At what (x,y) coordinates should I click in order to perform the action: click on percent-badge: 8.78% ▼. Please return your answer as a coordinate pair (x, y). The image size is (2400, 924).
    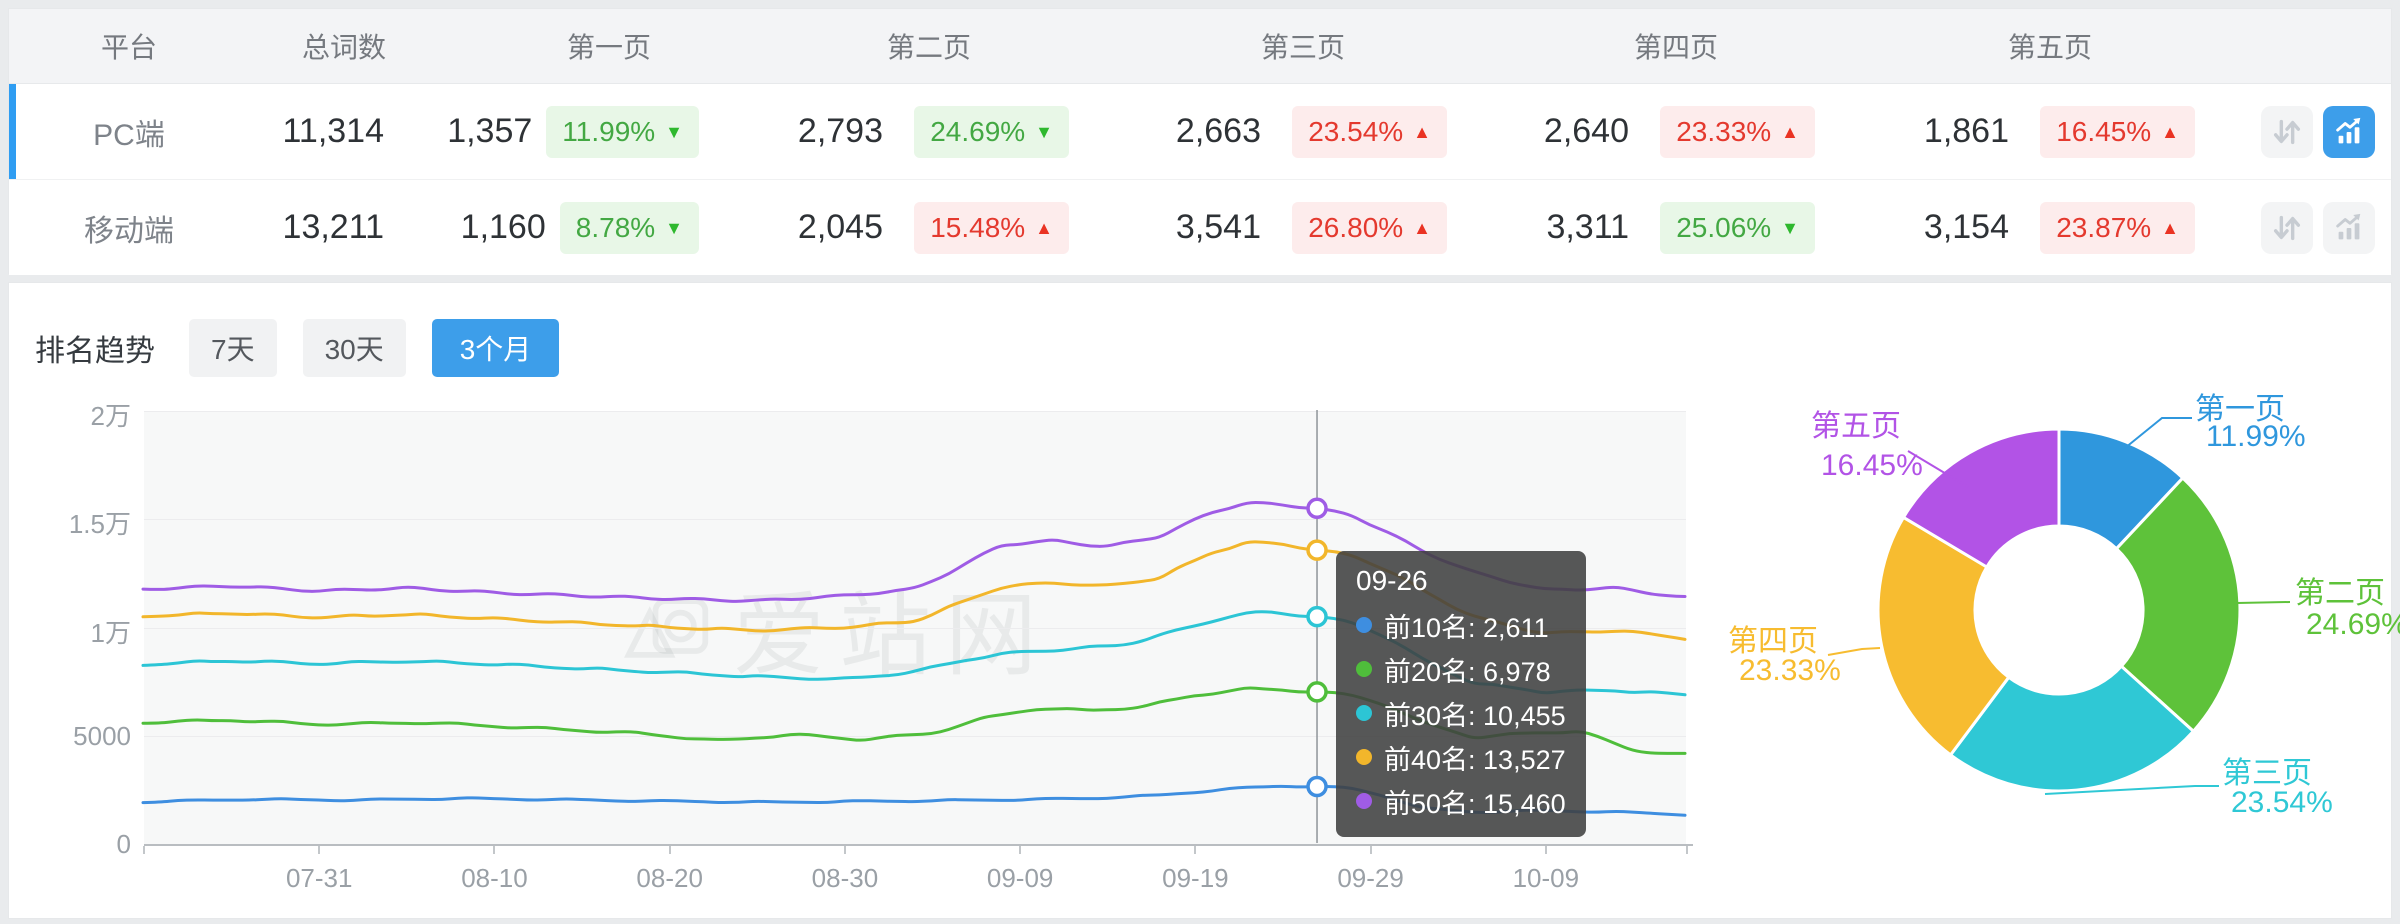
    Looking at the image, I should click on (629, 227).